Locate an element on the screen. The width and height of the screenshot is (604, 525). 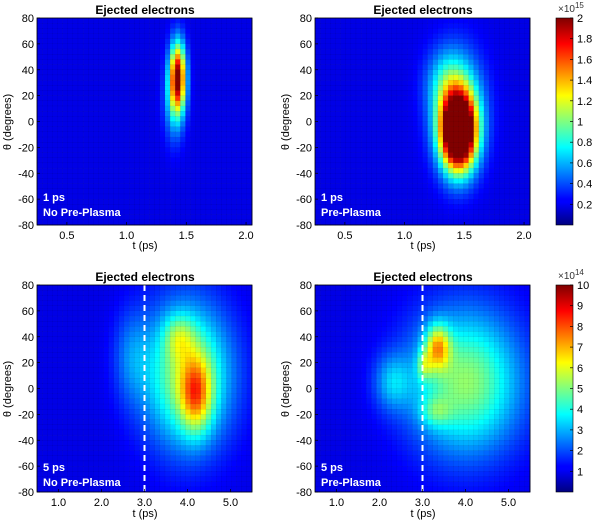
x-tick-label: 2.0 is located at coordinates (523, 236).